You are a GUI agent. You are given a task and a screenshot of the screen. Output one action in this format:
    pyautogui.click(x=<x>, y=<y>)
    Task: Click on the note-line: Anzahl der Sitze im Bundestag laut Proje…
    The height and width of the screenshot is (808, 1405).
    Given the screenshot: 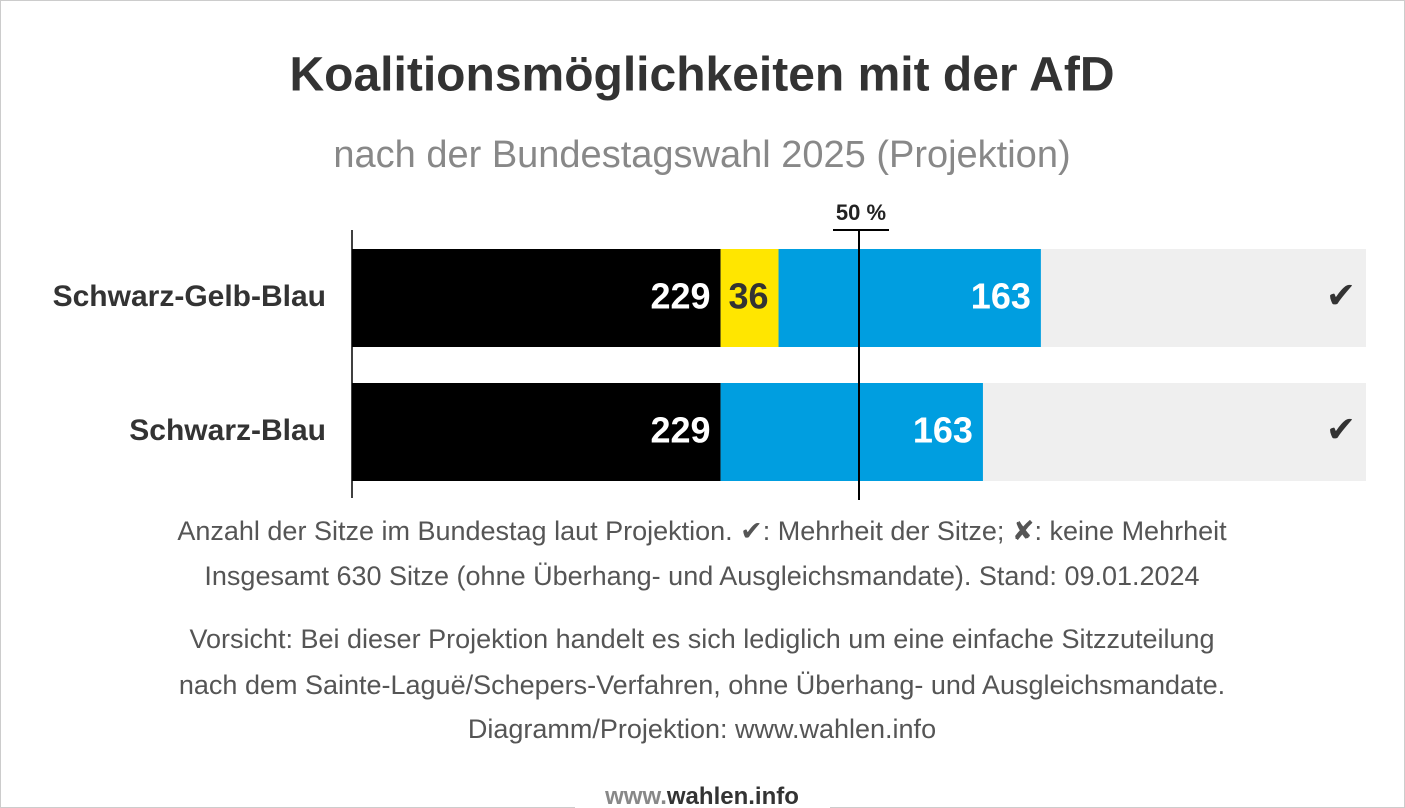 What is the action you would take?
    pyautogui.click(x=702, y=531)
    